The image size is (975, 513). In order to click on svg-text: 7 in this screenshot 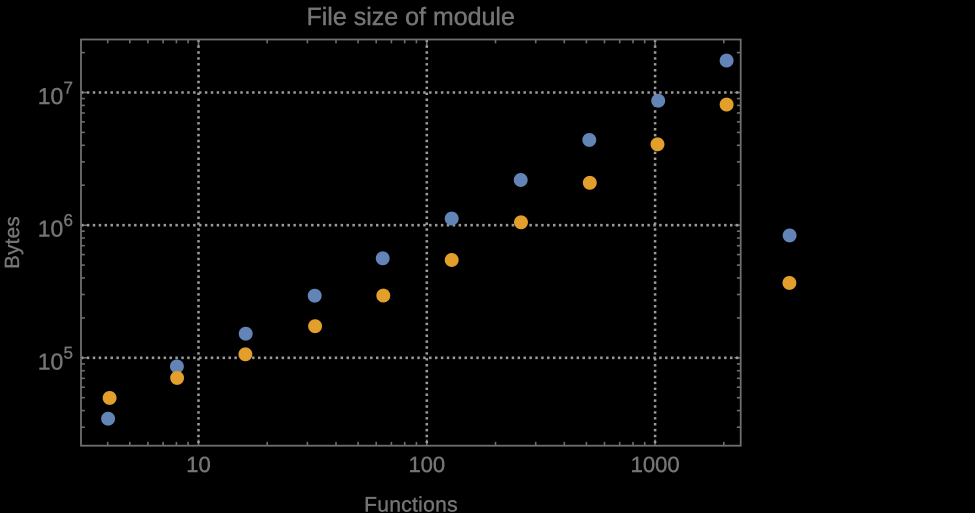, I will do `click(68, 87)`.